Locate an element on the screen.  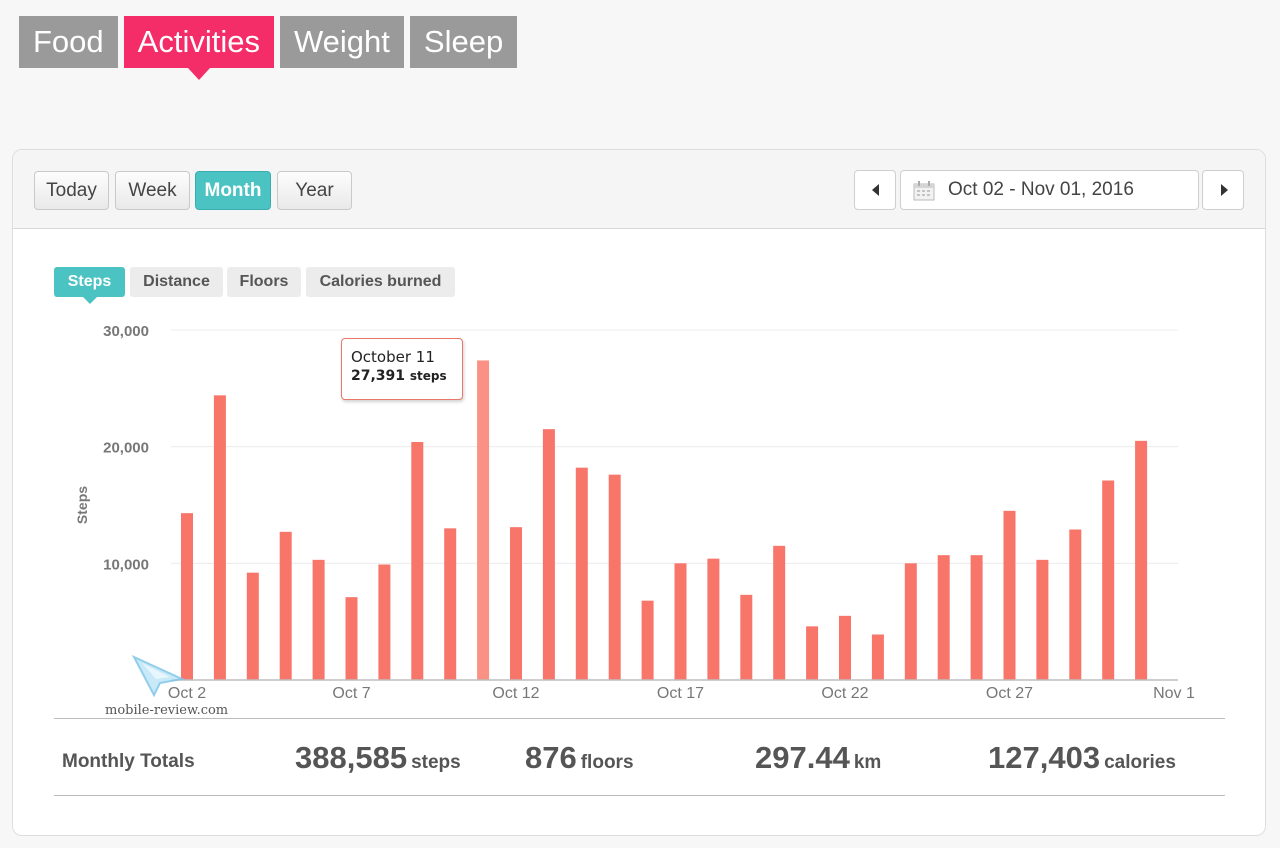
total-calories-value: 127,403 is located at coordinates (1044, 757).